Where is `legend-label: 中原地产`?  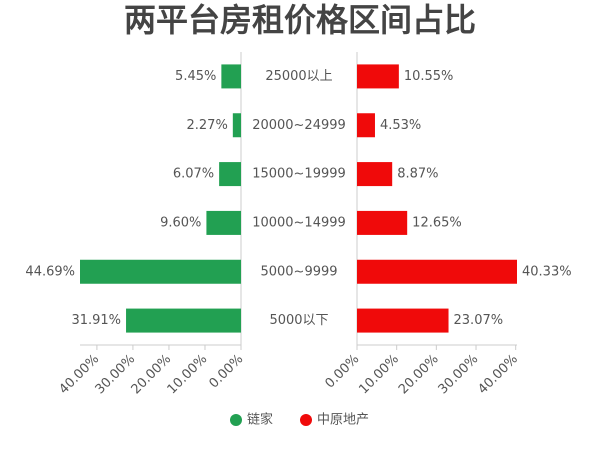
legend-label: 中原地产 is located at coordinates (343, 420).